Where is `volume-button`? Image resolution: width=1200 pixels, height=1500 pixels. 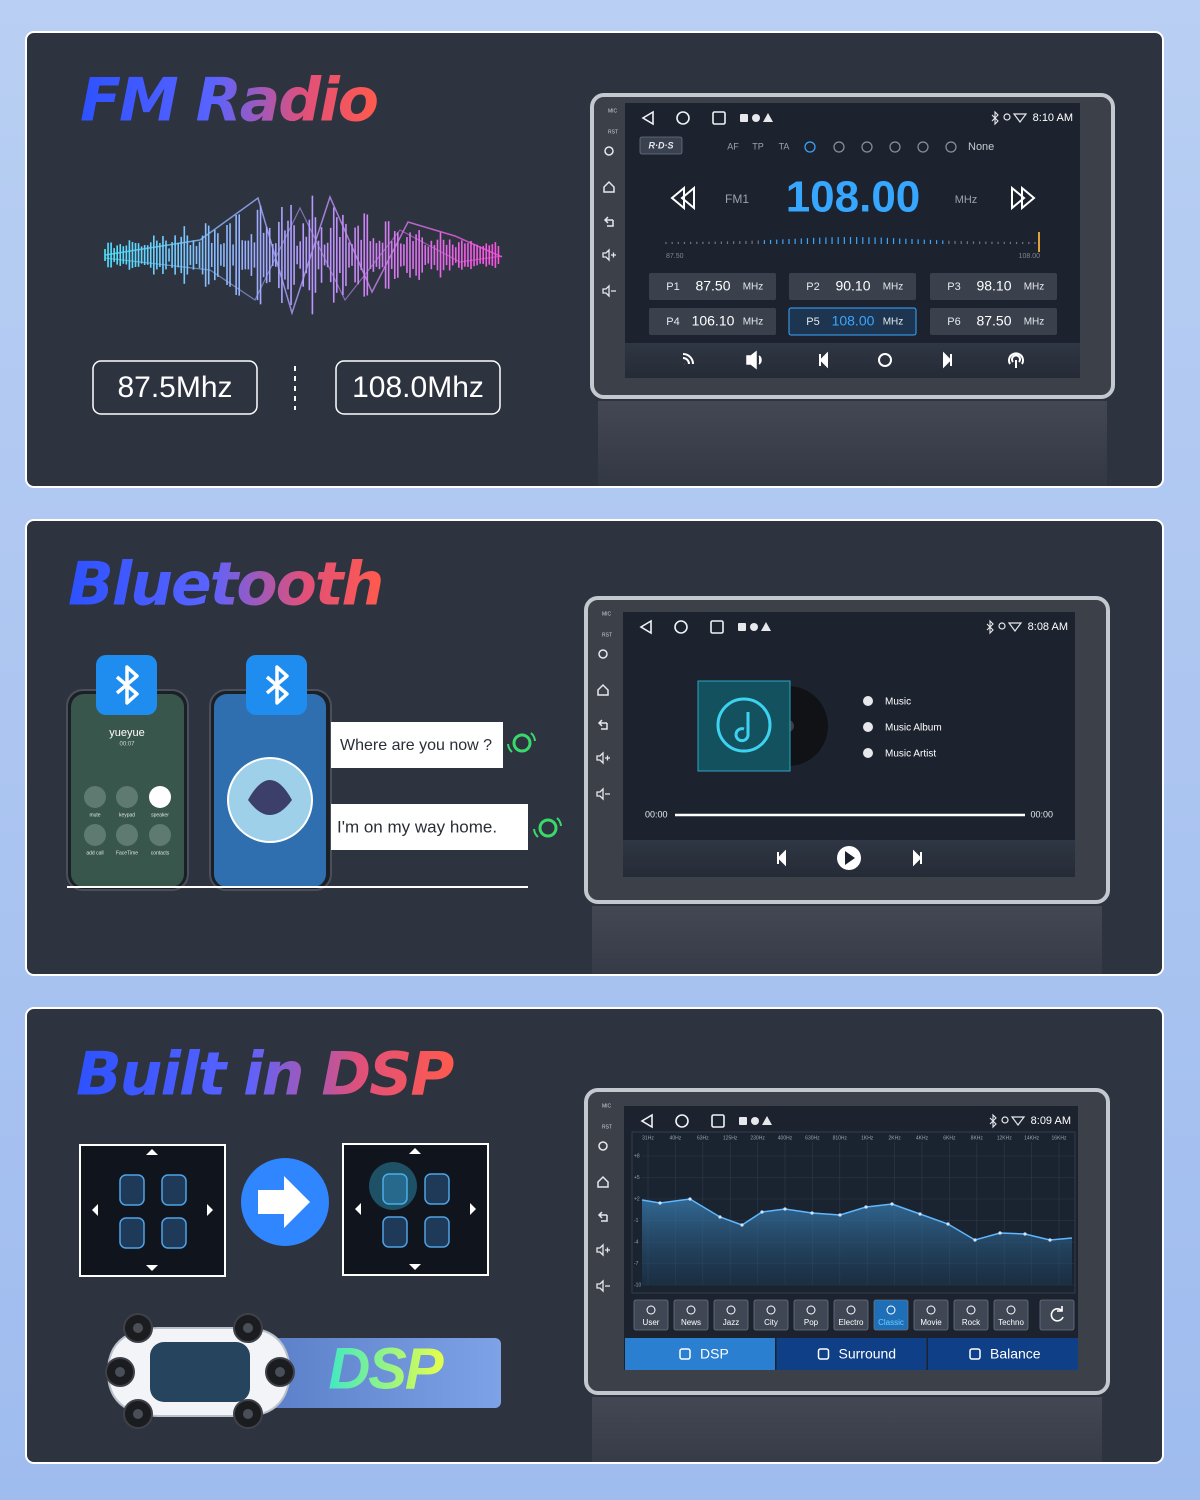 volume-button is located at coordinates (754, 360).